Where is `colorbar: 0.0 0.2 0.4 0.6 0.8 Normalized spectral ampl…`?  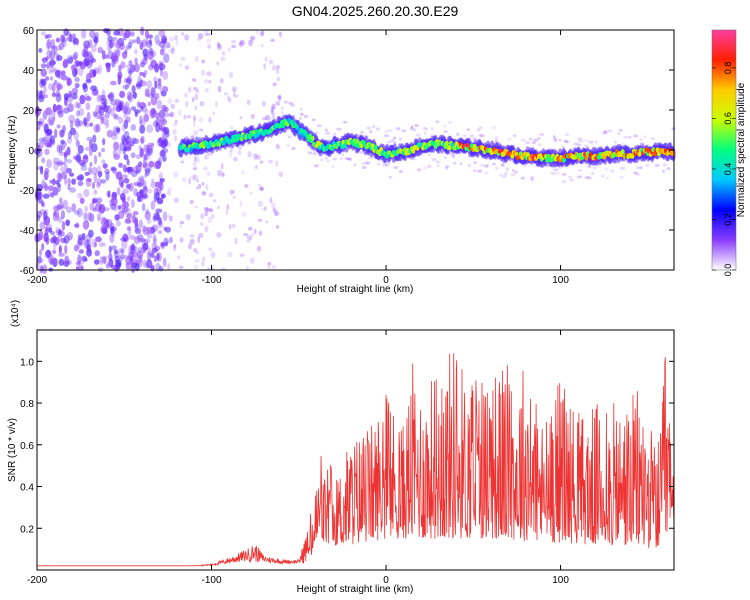
colorbar: 0.0 0.2 0.4 0.6 0.8 Normalized spectral ampl… is located at coordinates (729, 152).